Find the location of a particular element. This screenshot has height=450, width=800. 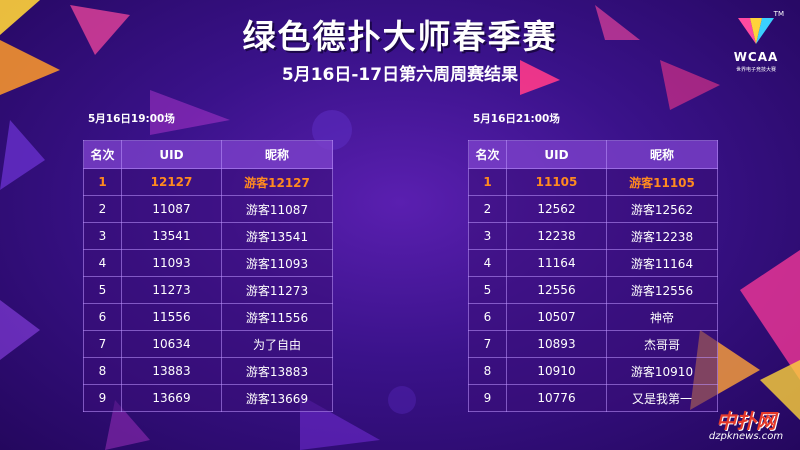

table-row: 2 11087 游客11087 is located at coordinates (208, 209).